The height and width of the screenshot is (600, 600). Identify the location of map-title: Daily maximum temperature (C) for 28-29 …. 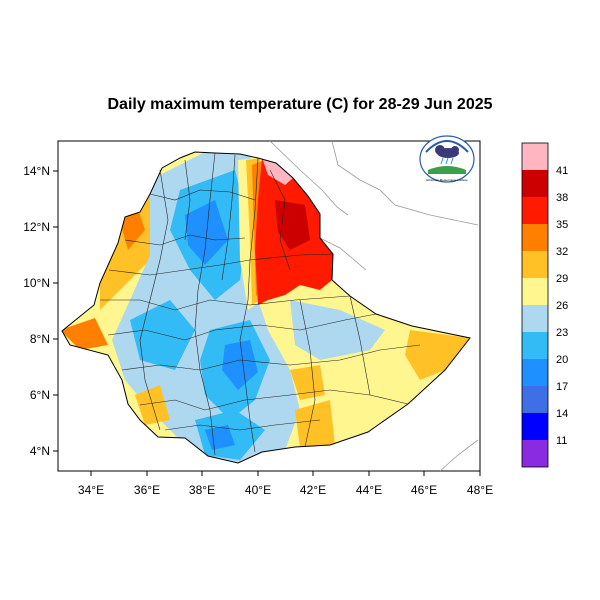
(300, 104).